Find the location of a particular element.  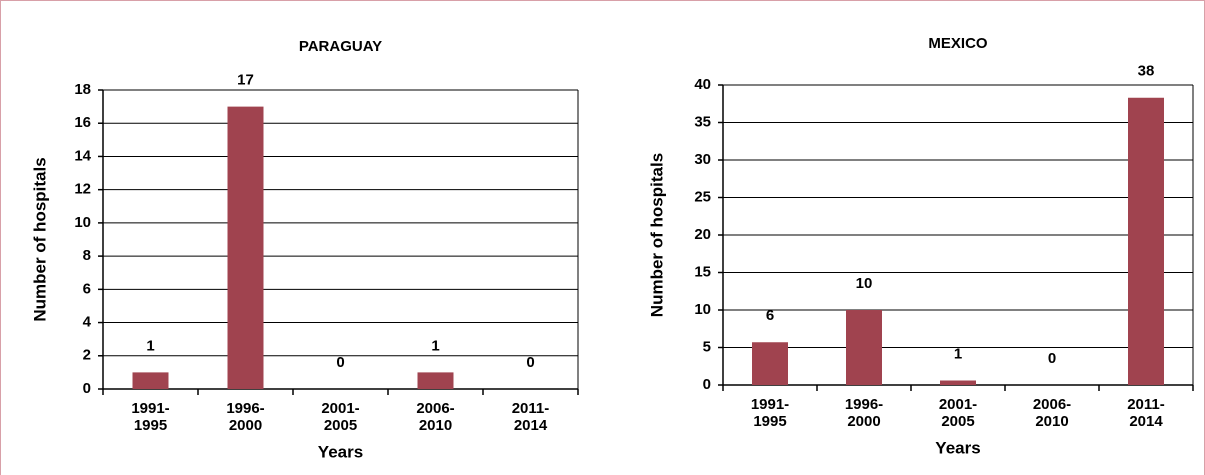

y-tick-label: 35 is located at coordinates (702, 121).